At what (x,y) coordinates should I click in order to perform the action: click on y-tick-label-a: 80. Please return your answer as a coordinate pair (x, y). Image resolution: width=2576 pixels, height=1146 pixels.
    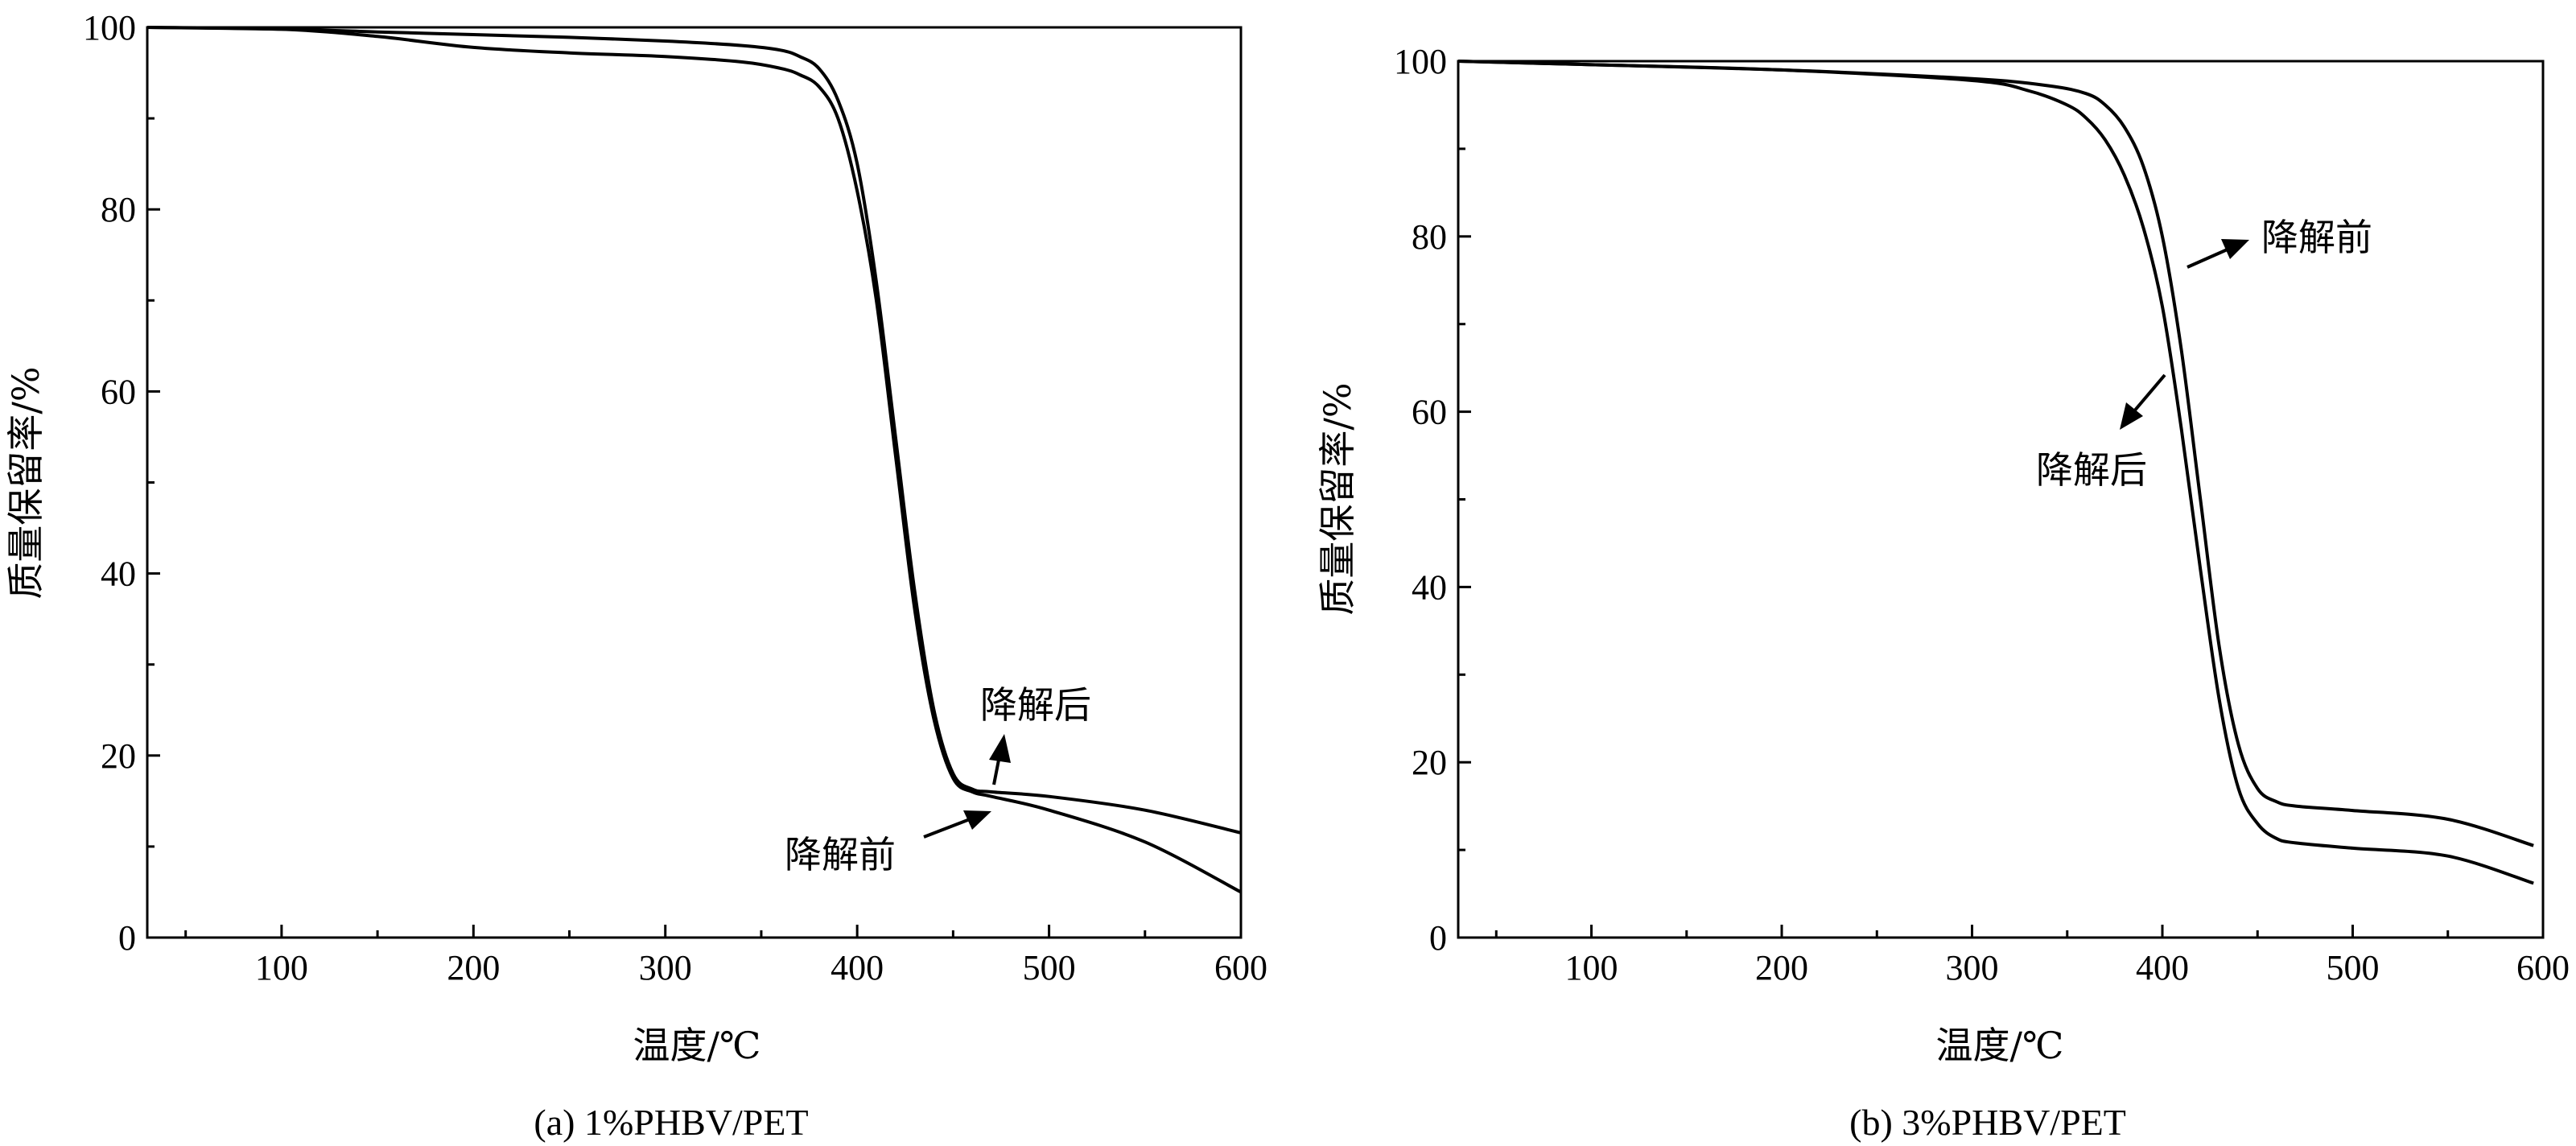
    Looking at the image, I should click on (118, 209).